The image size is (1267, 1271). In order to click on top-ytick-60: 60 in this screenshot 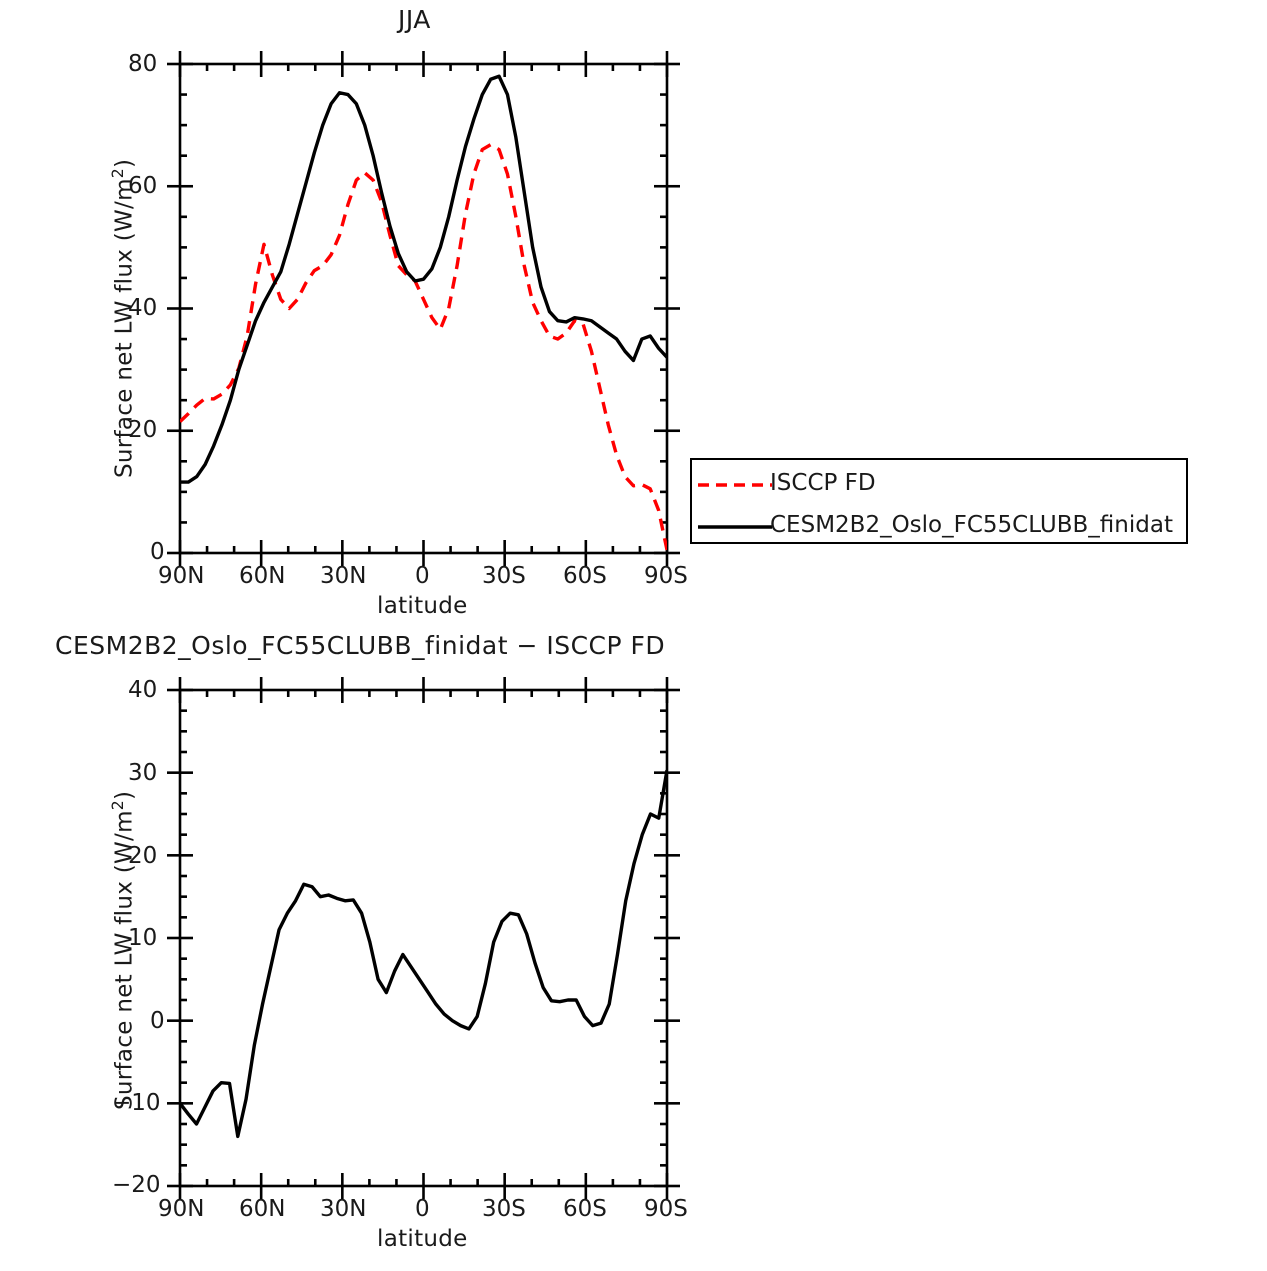, I will do `click(143, 186)`.